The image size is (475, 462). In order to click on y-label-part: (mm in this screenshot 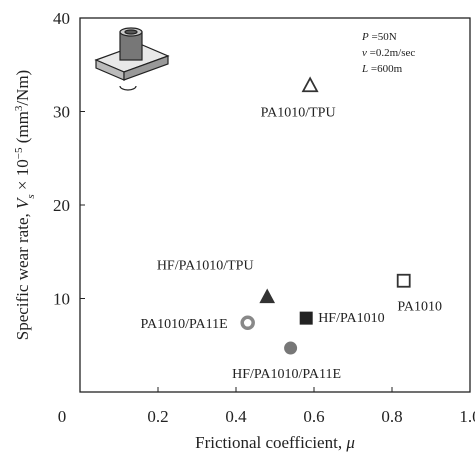, I will do `click(22, 129)`.